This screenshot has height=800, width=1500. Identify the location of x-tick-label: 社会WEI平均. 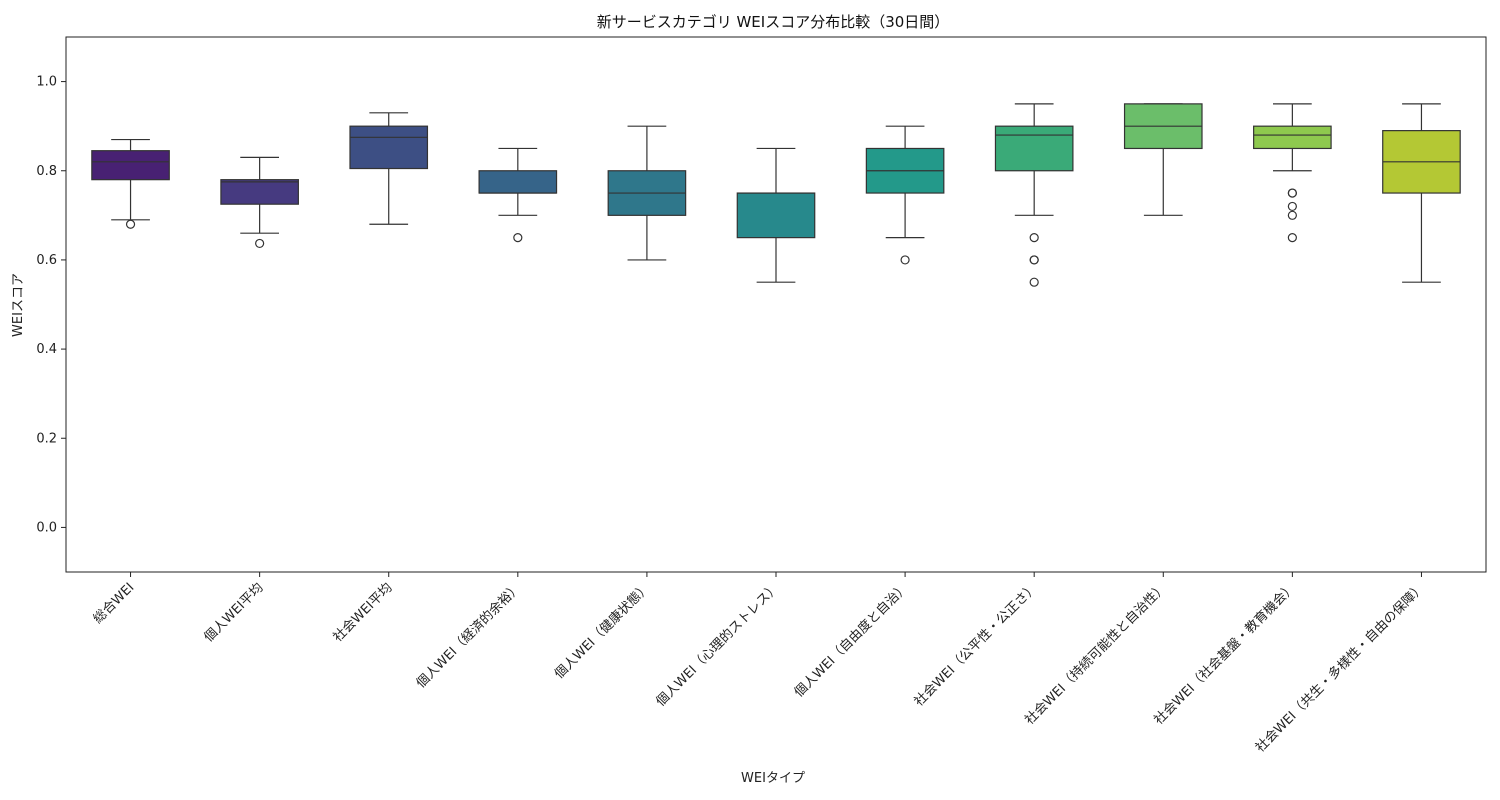
(363, 613).